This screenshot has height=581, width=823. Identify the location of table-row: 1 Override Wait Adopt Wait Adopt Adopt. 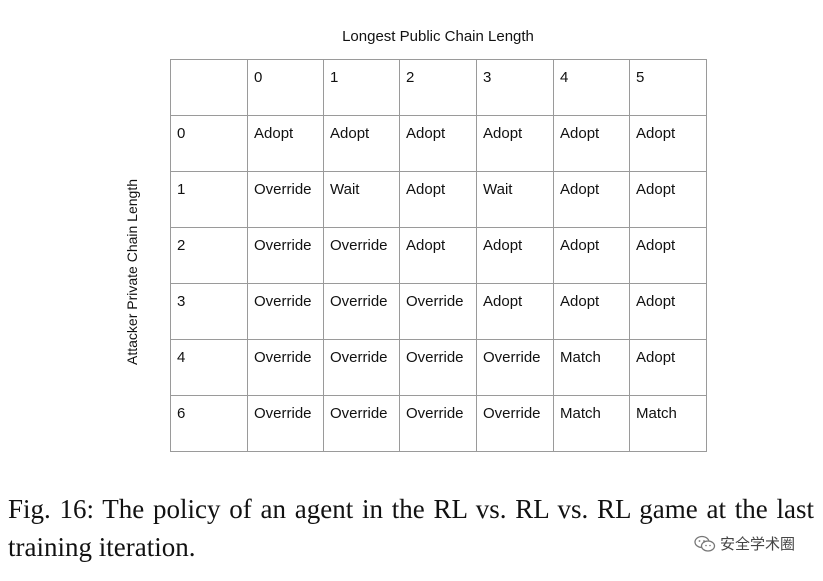
(438, 199).